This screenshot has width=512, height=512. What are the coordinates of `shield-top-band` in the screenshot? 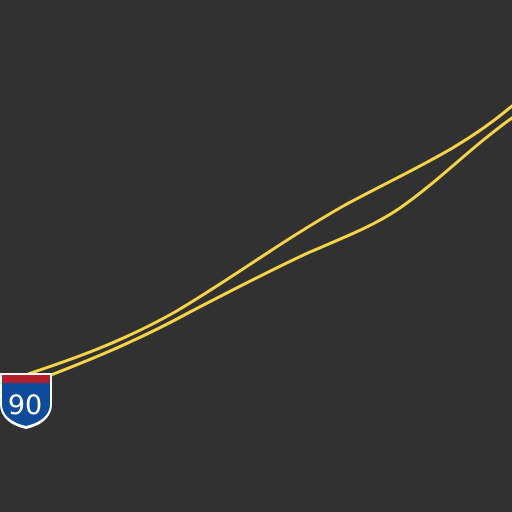 It's located at (26, 379).